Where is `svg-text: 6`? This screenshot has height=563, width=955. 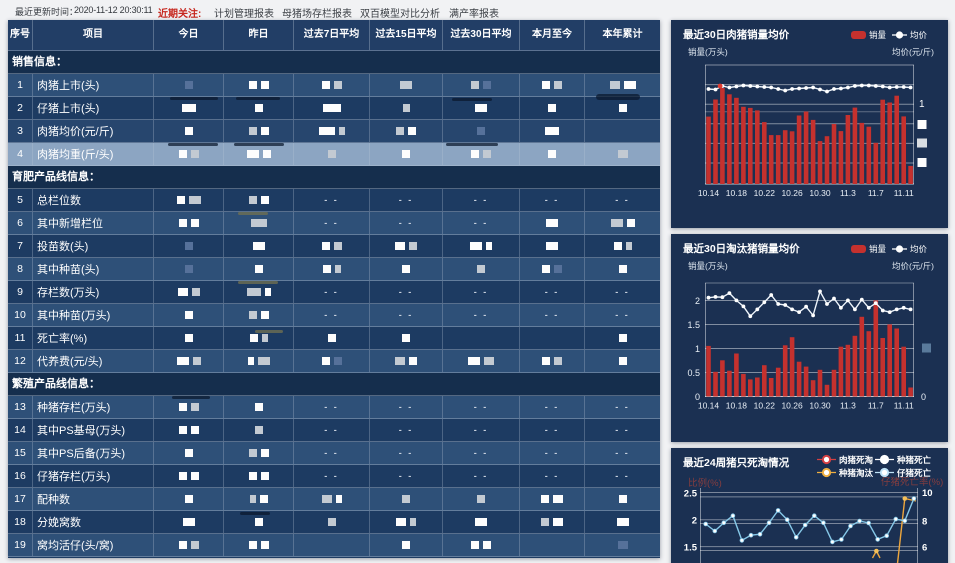
svg-text: 6 is located at coordinates (924, 548).